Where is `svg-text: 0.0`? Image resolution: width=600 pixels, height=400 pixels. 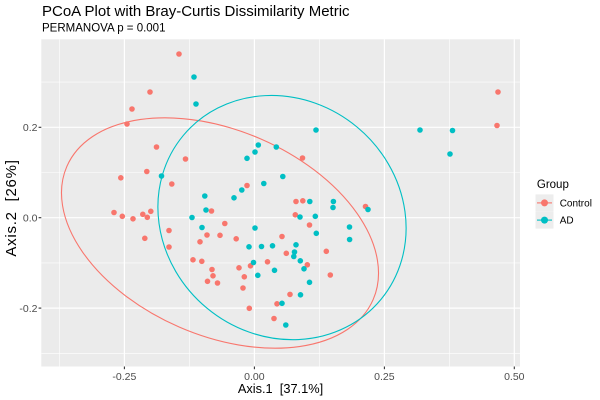 svg-text: 0.0 is located at coordinates (30, 219).